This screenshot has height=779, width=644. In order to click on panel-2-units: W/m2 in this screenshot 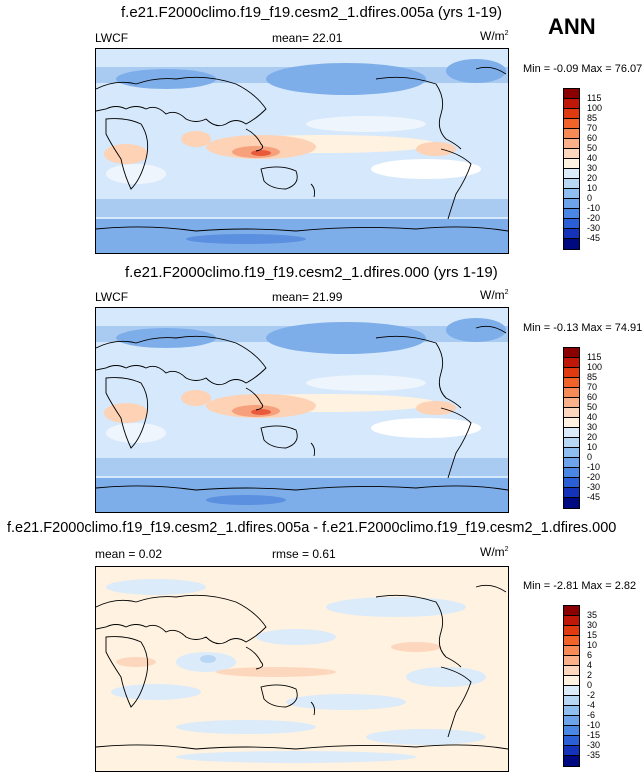, I will do `click(494, 295)`.